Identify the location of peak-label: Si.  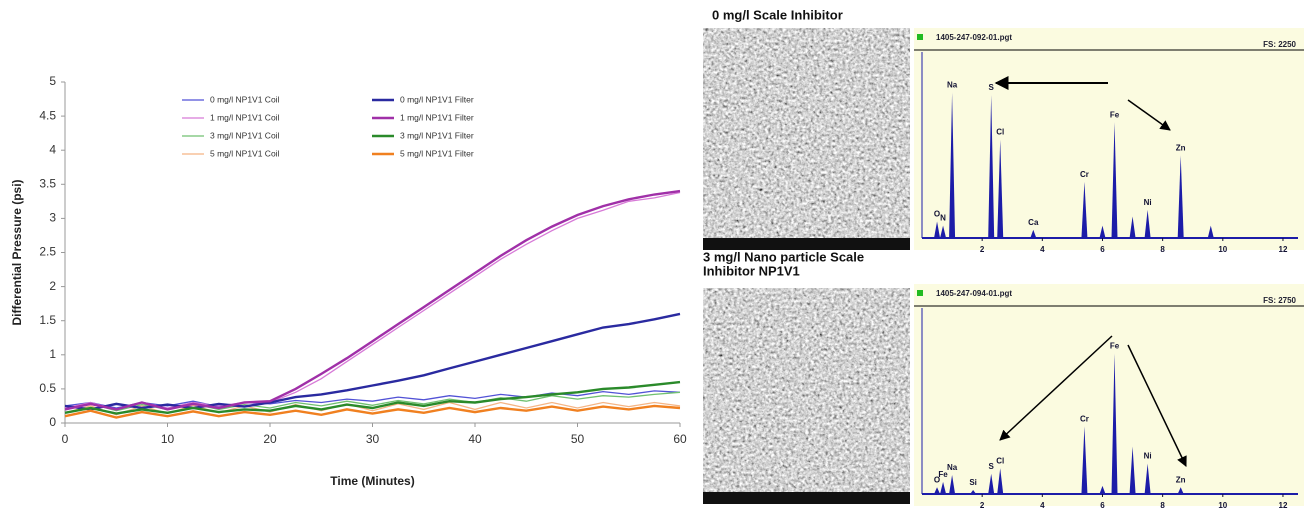
(973, 482).